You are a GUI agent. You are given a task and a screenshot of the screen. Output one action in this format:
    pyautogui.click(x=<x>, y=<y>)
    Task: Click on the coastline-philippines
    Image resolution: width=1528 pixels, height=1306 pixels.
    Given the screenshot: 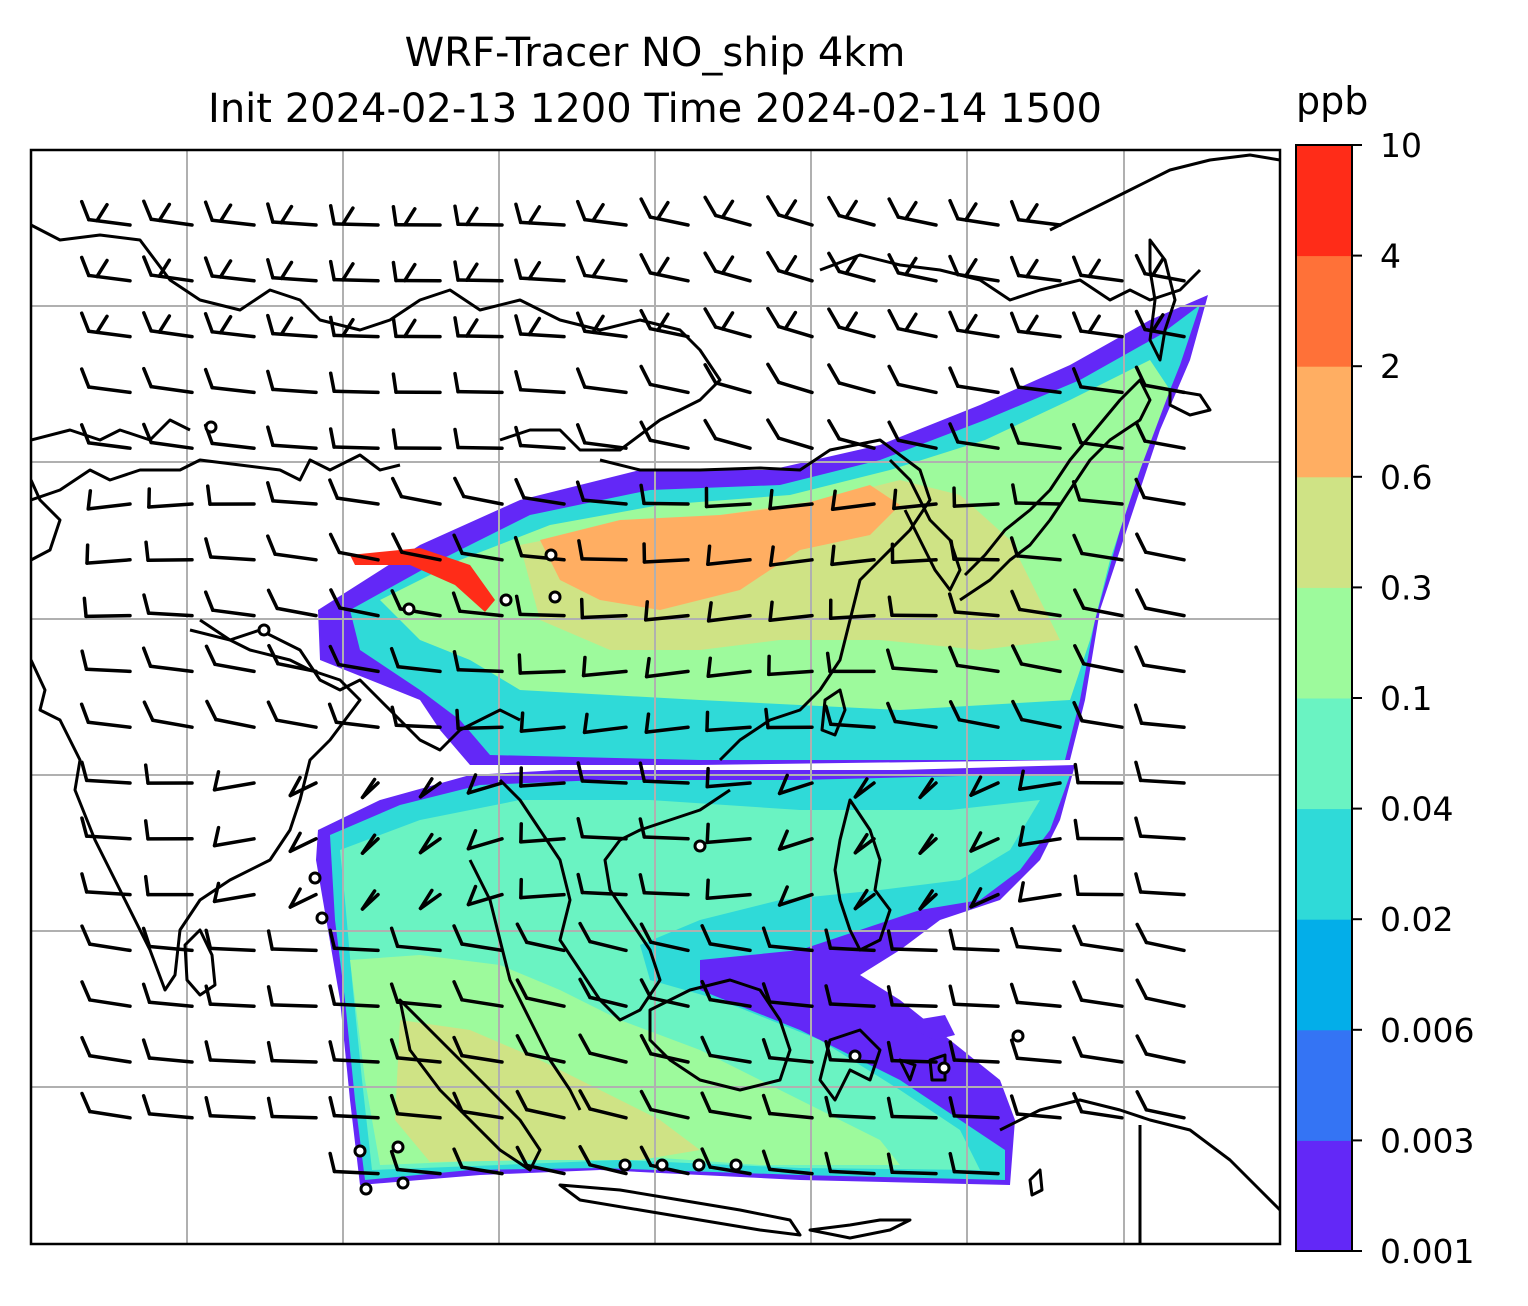 What is the action you would take?
    pyautogui.click(x=862, y=875)
    